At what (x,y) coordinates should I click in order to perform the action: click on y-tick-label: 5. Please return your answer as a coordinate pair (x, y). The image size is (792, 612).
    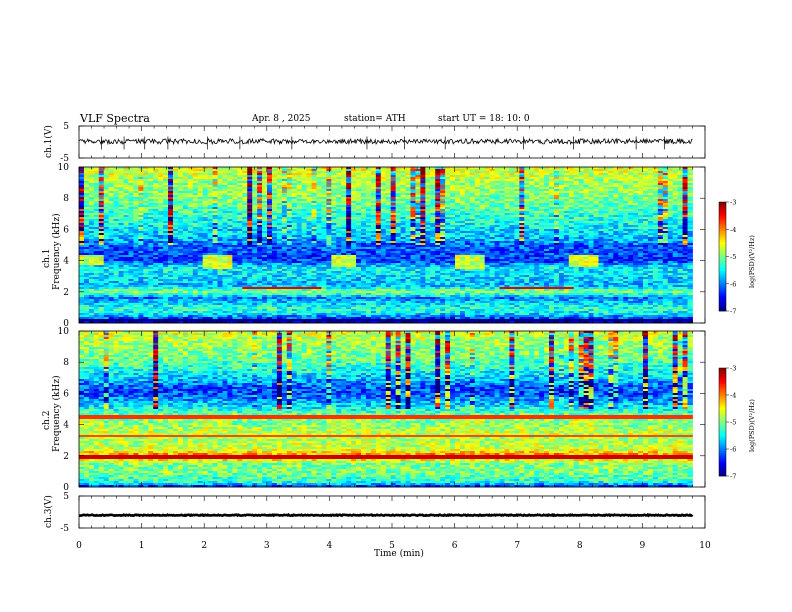
    Looking at the image, I should click on (66, 127).